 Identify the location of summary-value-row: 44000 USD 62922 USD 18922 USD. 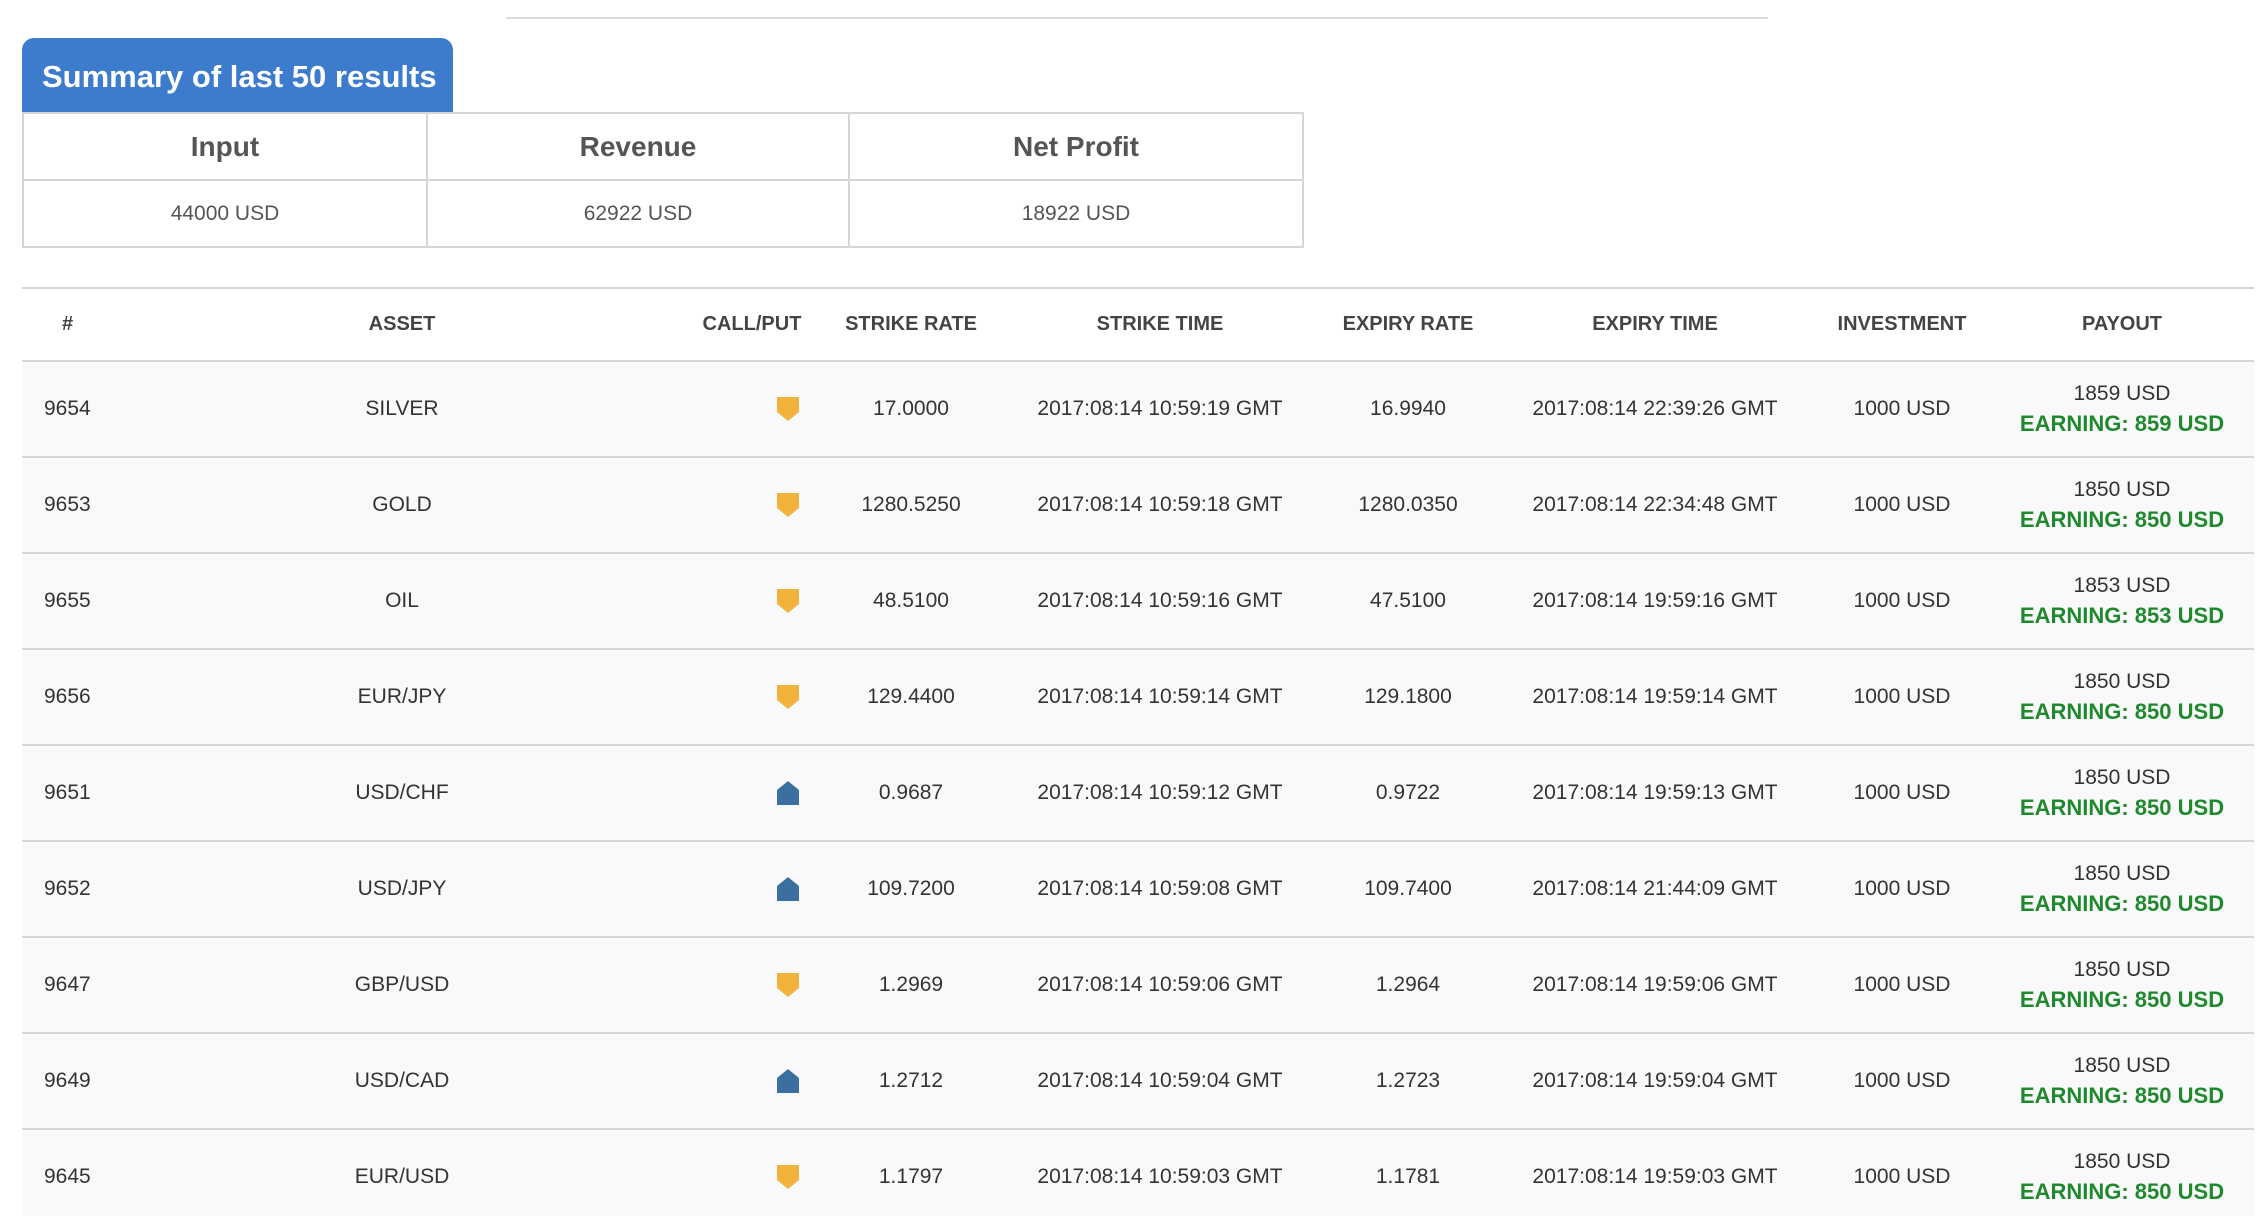
(663, 213).